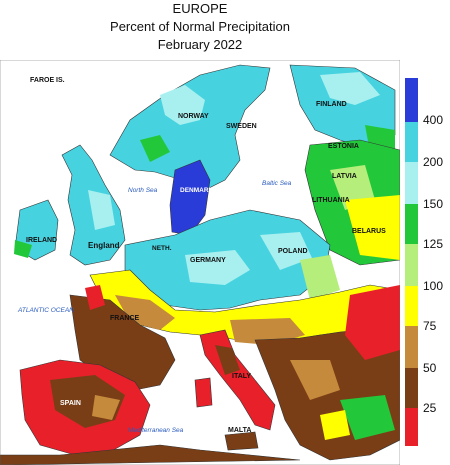  Describe the element at coordinates (239, 430) in the screenshot. I see `label-malta: MALTA` at that location.